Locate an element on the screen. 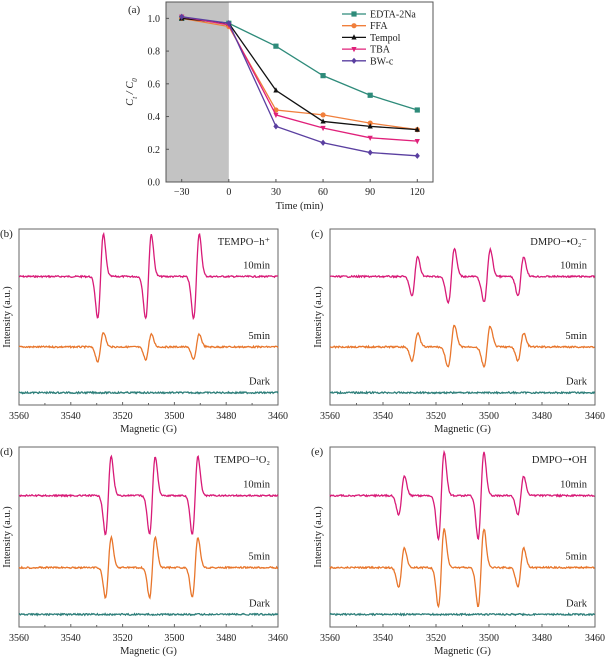 Image resolution: width=605 pixels, height=658 pixels. panel-label: (d) is located at coordinates (6, 452).